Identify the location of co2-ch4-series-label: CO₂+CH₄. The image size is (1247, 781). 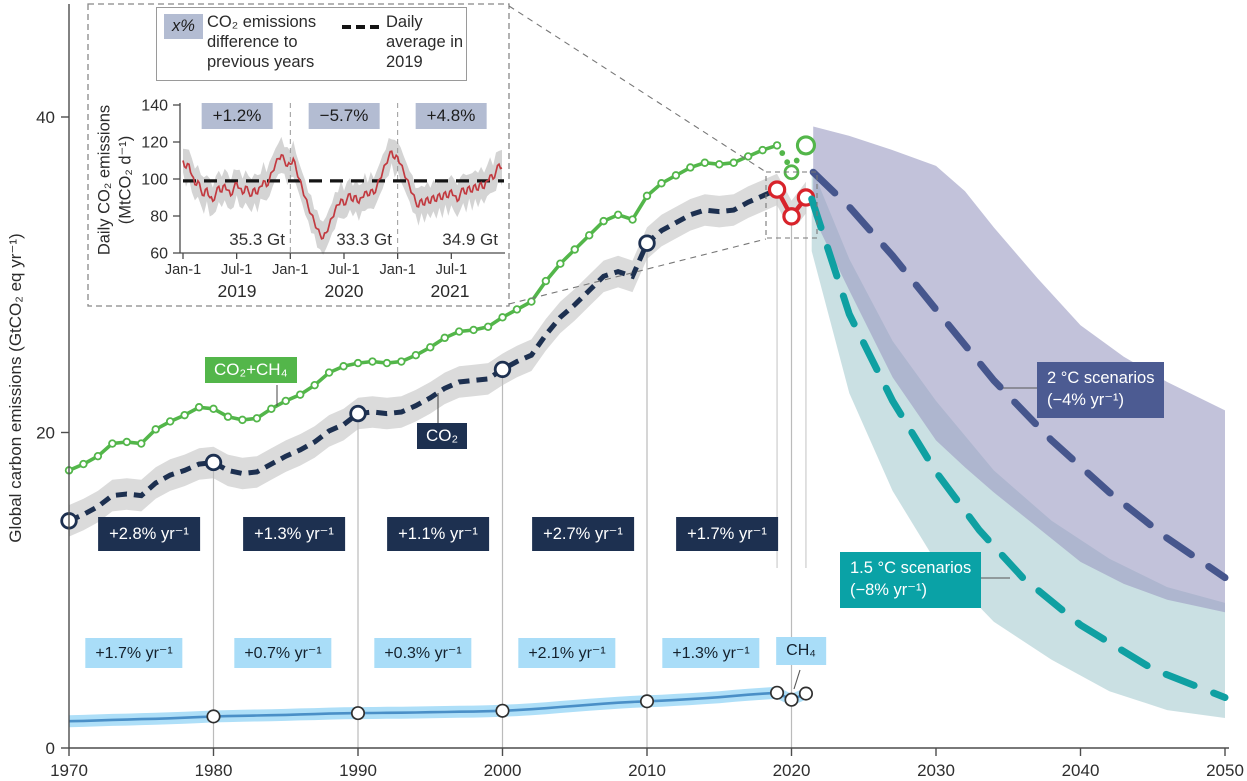
(251, 370).